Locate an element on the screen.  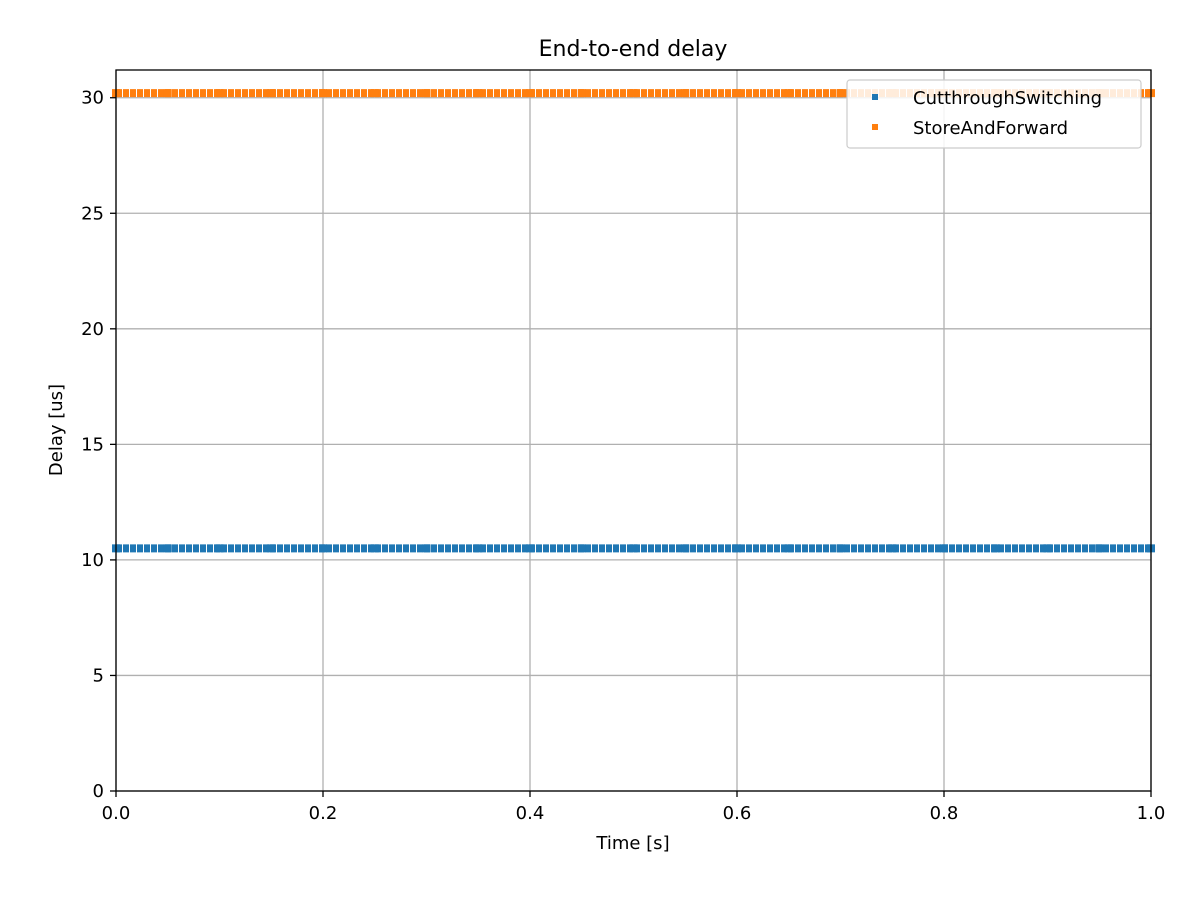
legend-label-storeandforward: StoreAndForward is located at coordinates (990, 128).